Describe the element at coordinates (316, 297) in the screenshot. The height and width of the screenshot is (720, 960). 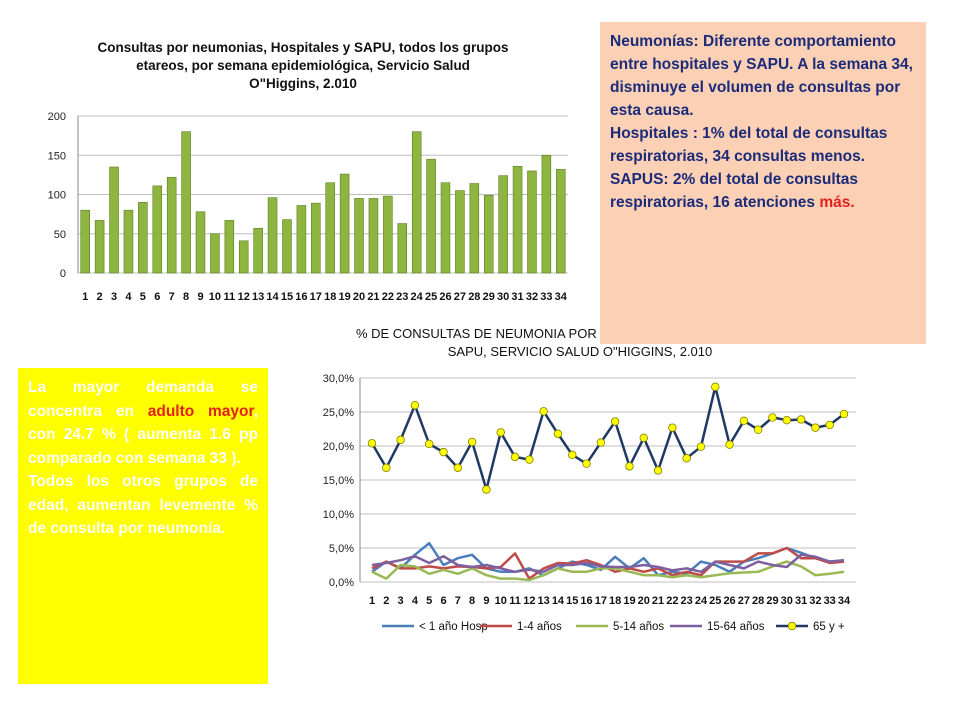
I see `x-tick-label: 17` at that location.